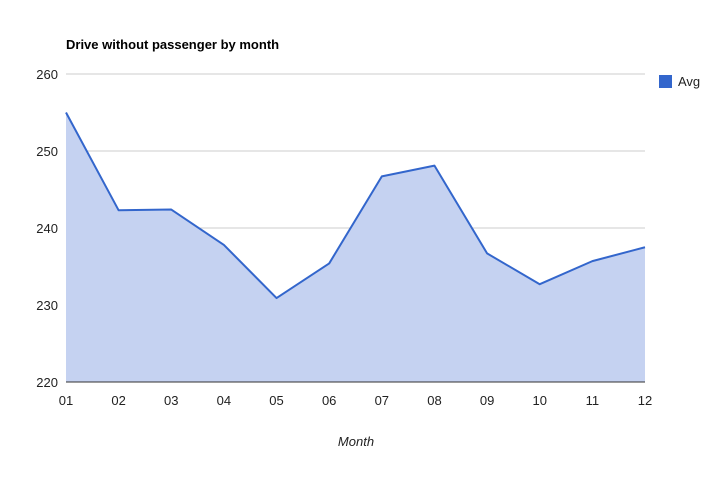  Describe the element at coordinates (66, 400) in the screenshot. I see `x-tick-label: 01` at that location.